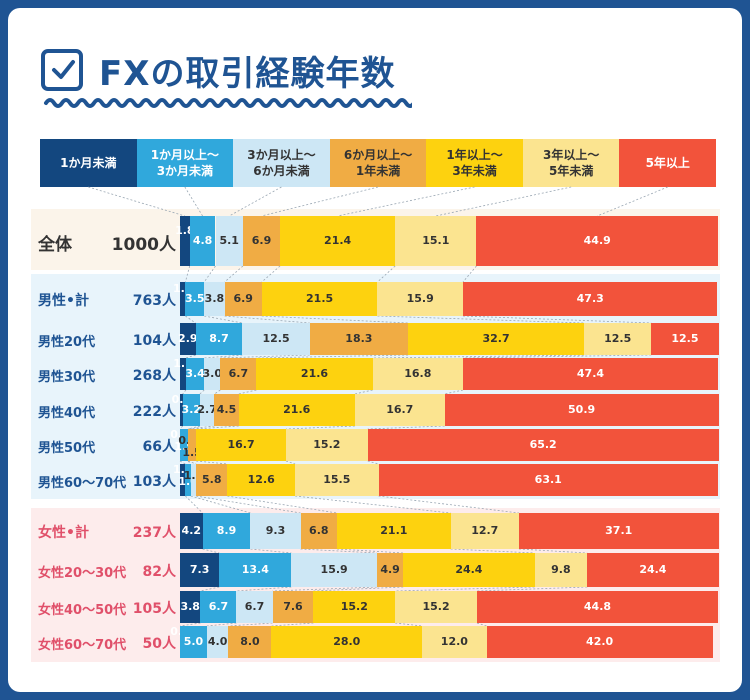 The width and height of the screenshot is (750, 700). Describe the element at coordinates (474, 163) in the screenshot. I see `legend-item: 1年以上〜 3年未満` at that location.